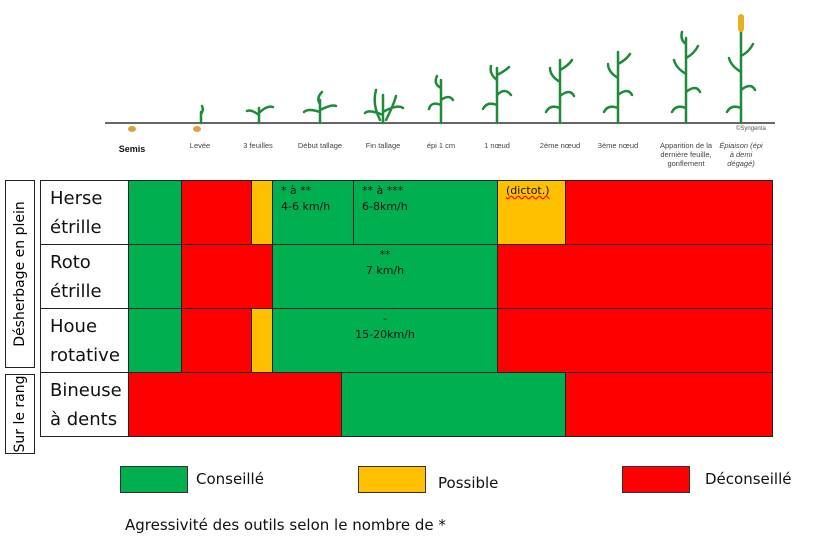 Image resolution: width=820 pixels, height=544 pixels. I want to click on group-plein: Désherbage en plein, so click(20, 274).